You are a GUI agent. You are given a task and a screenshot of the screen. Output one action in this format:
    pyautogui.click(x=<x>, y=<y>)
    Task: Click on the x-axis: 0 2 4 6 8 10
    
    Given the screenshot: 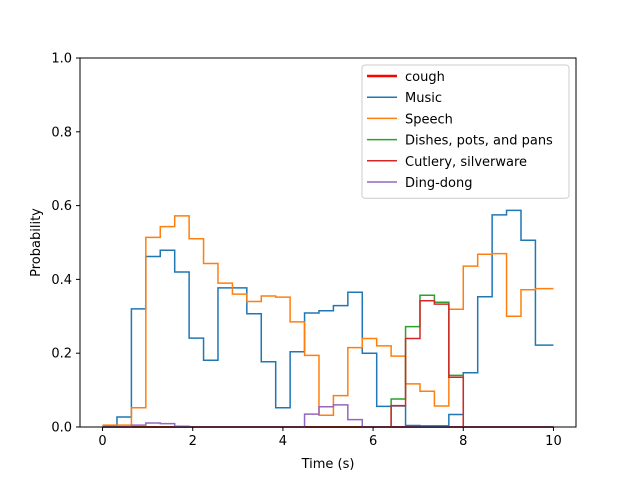 What is the action you would take?
    pyautogui.click(x=329, y=438)
    